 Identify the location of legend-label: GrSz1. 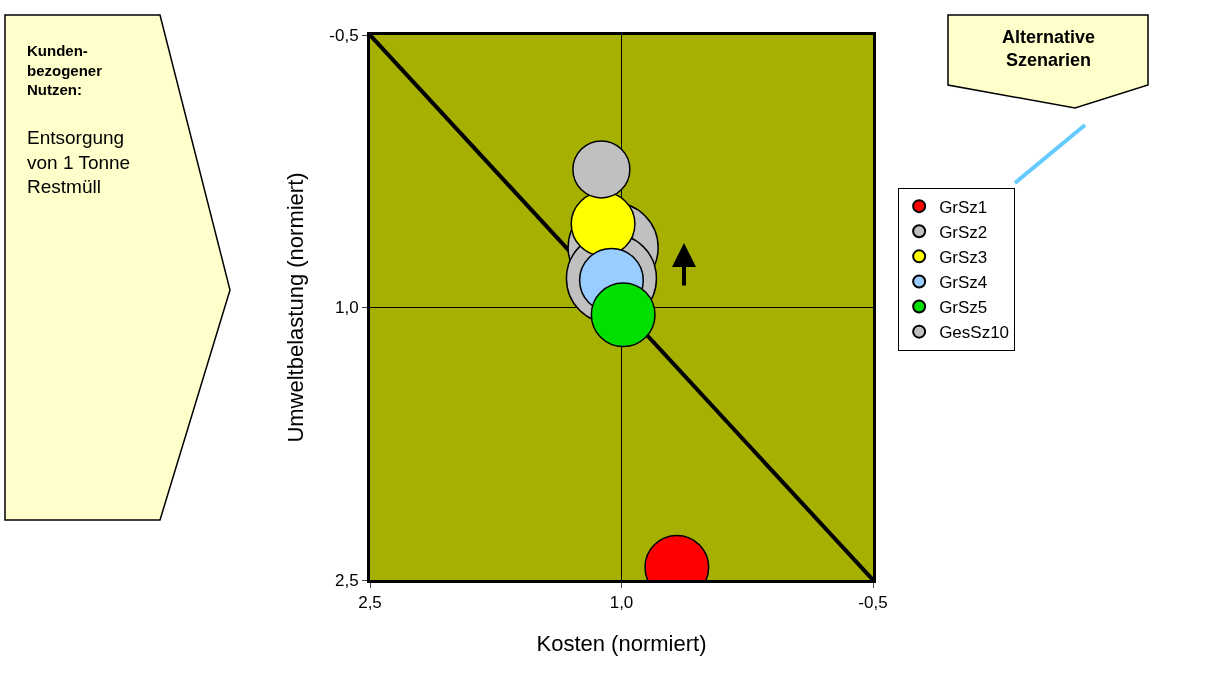
(963, 207).